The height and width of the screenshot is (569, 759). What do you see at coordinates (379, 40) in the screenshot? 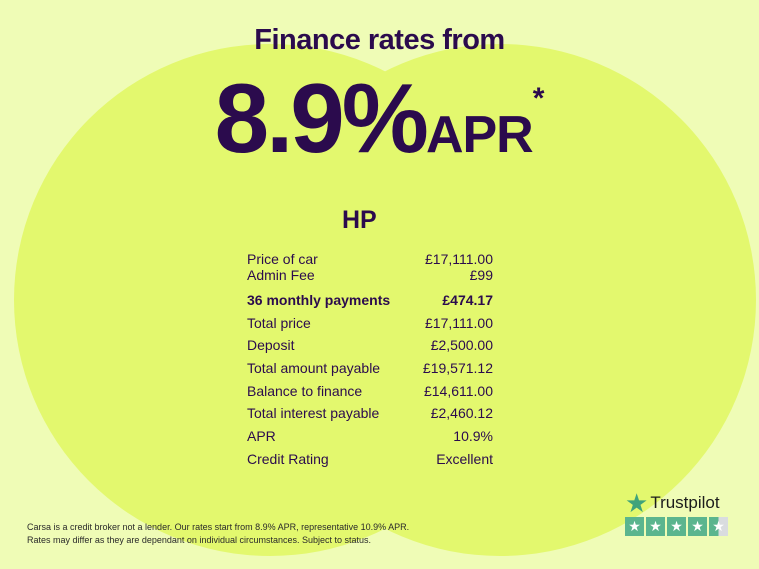
I see `headline: Finance rates from` at bounding box center [379, 40].